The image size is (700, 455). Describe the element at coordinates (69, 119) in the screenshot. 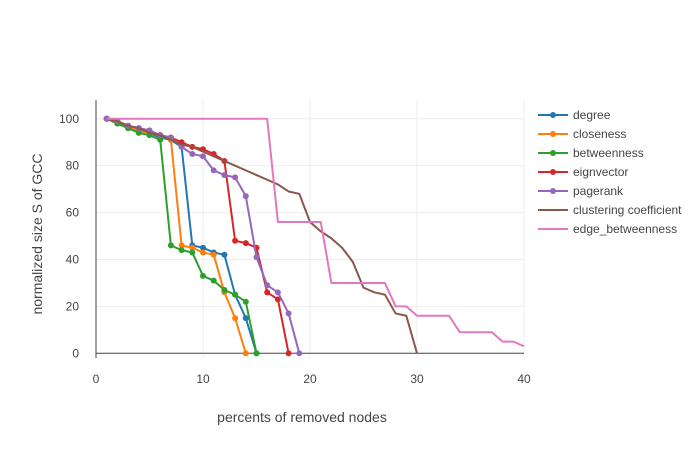

I see `y-tick-label: 100` at that location.